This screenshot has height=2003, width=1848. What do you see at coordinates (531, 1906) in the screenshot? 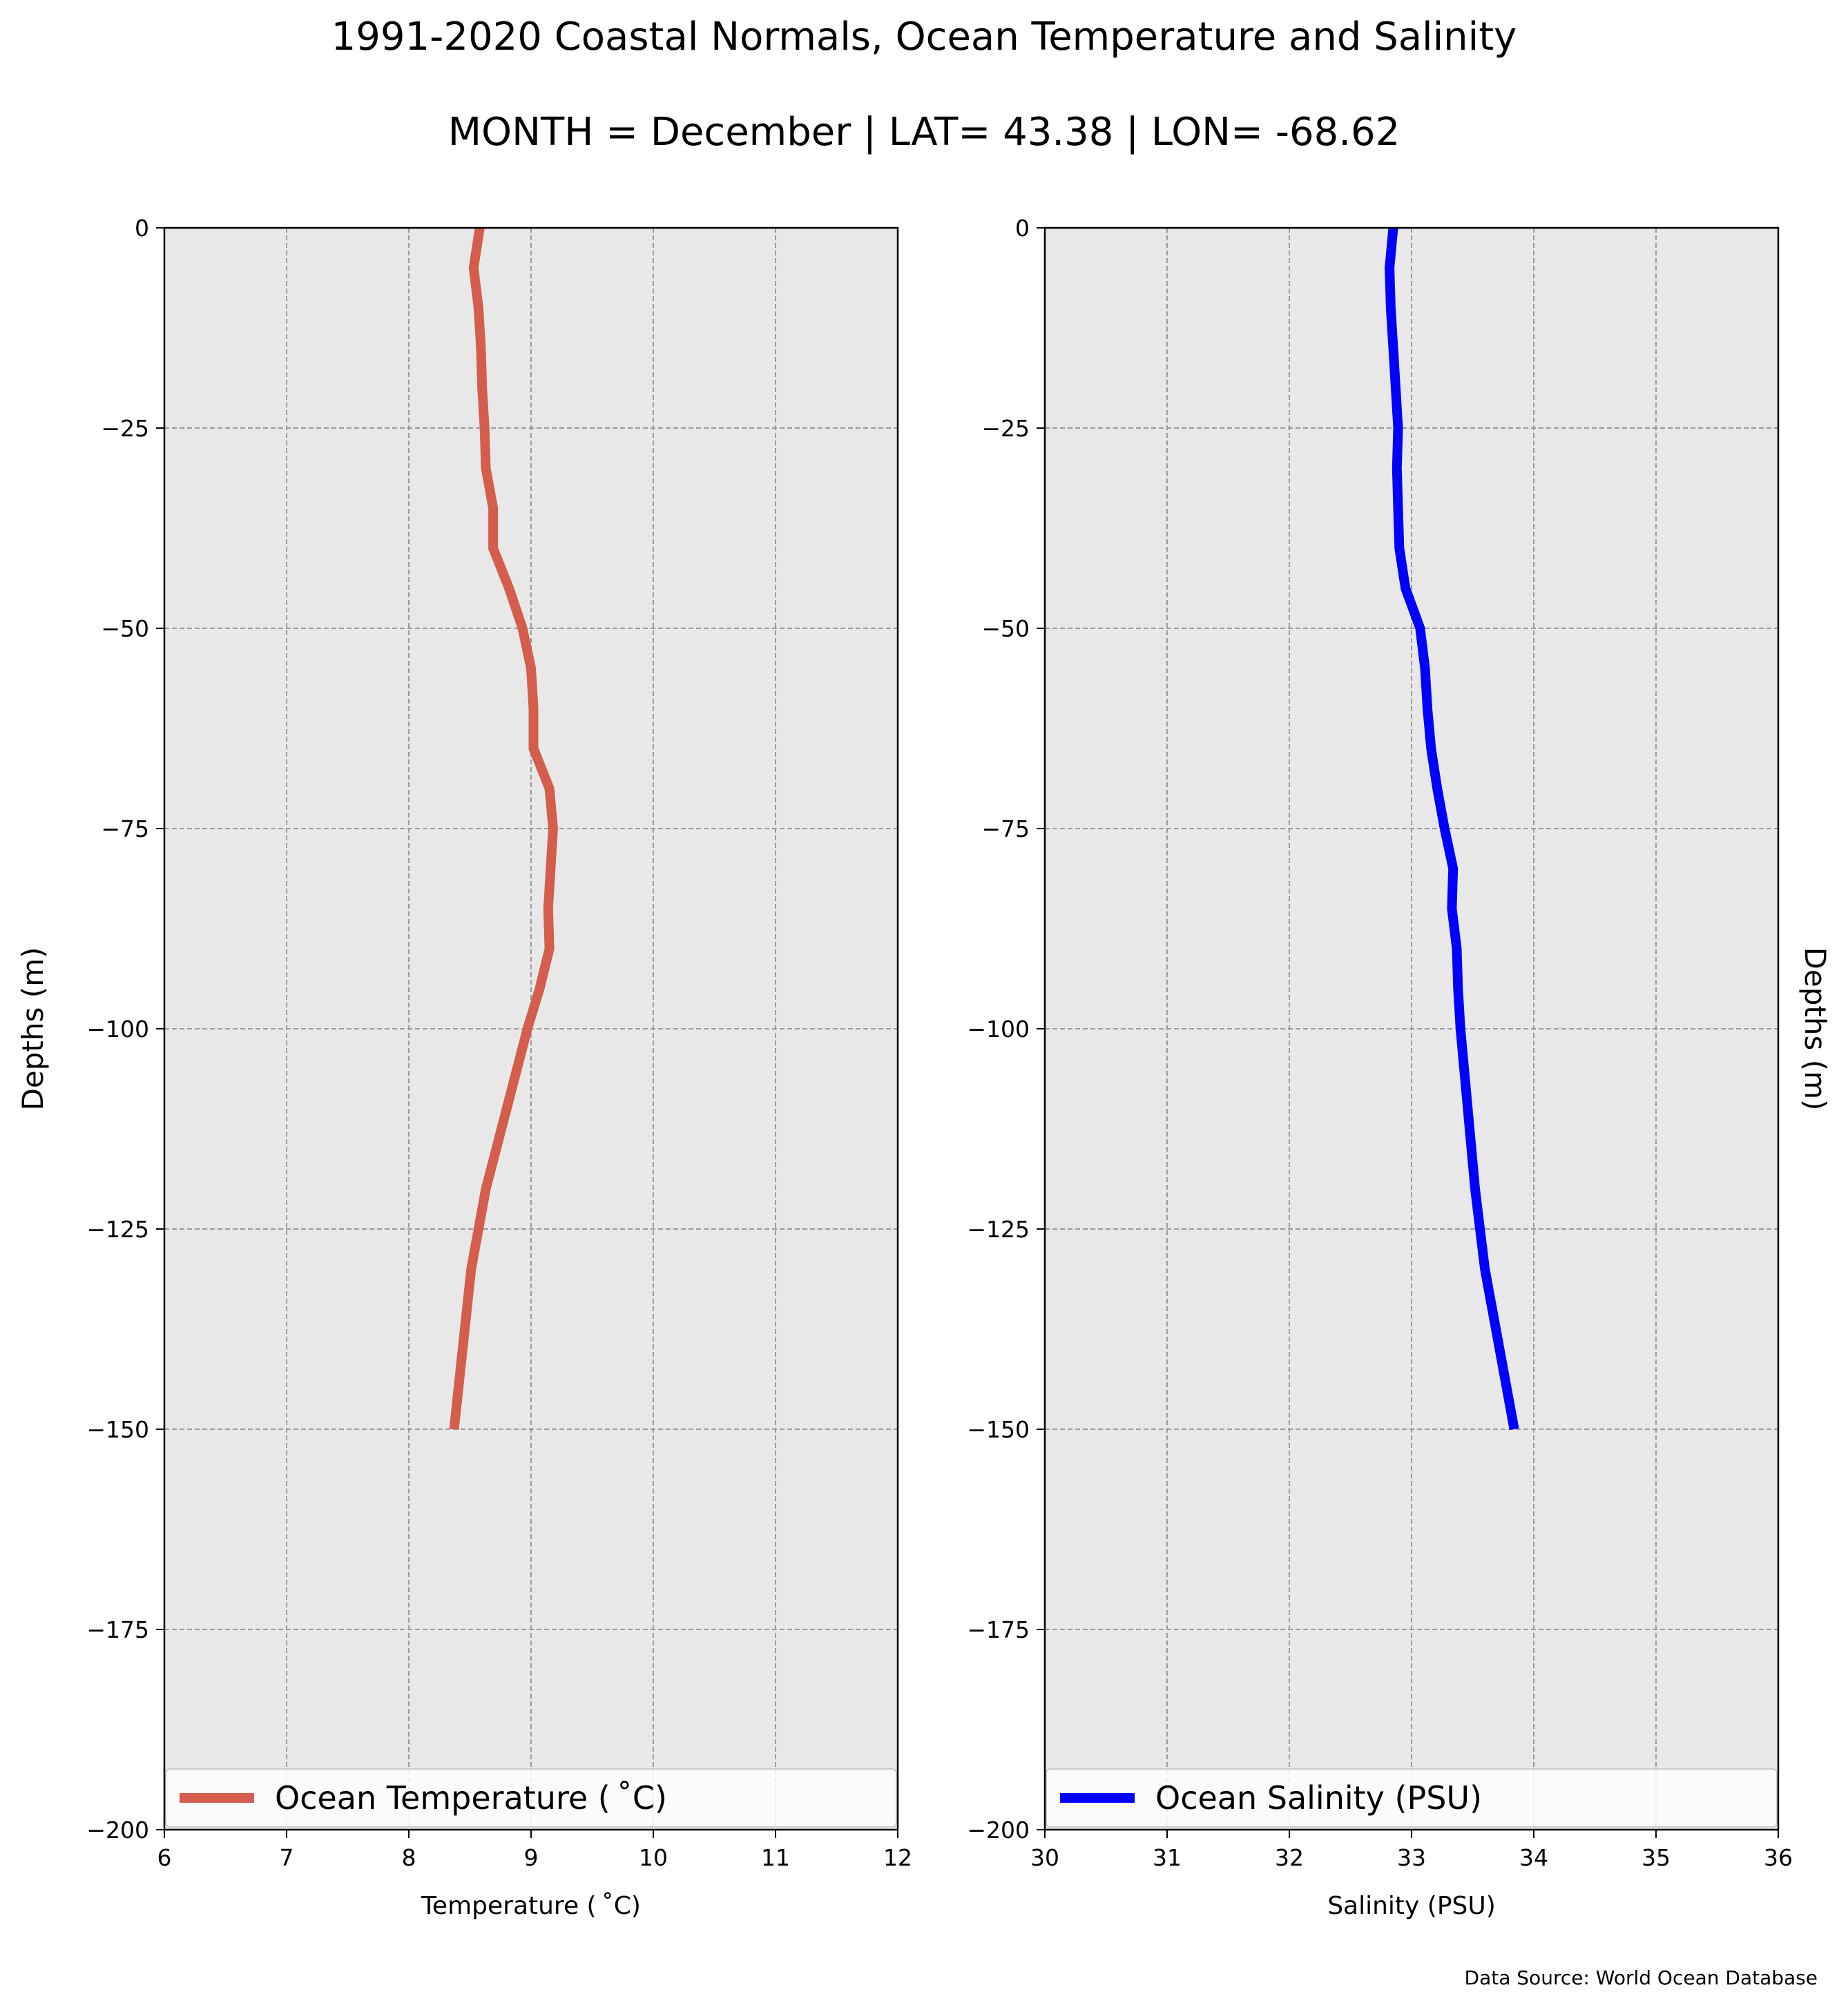
I see `x-axis-label: Temperature ( ˚C)` at bounding box center [531, 1906].